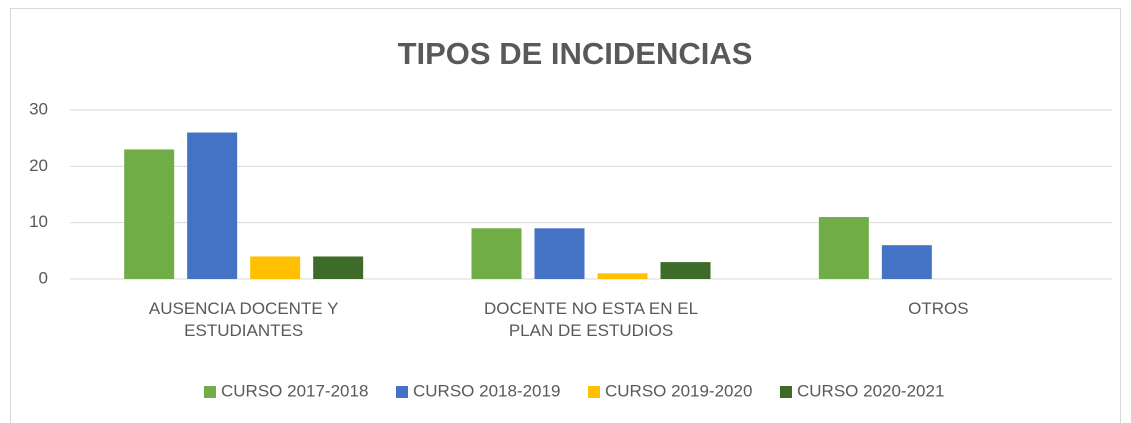  I want to click on x-tick-label: AUSENCIA DOCENTE Y ESTUDIANTES, so click(243, 319).